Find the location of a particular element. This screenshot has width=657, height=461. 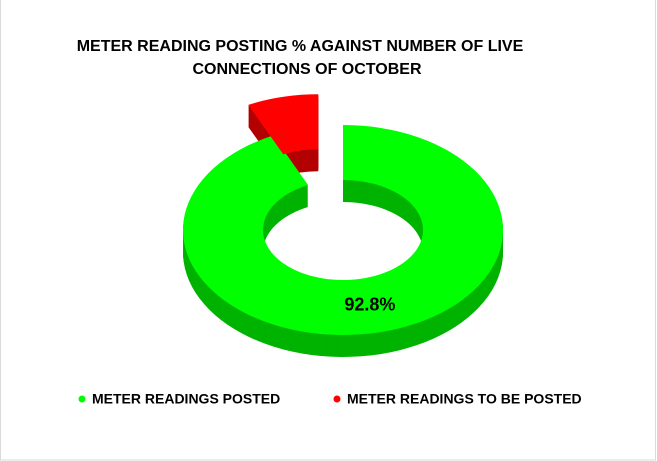

legend-label: METER READINGS POSTED is located at coordinates (186, 399).